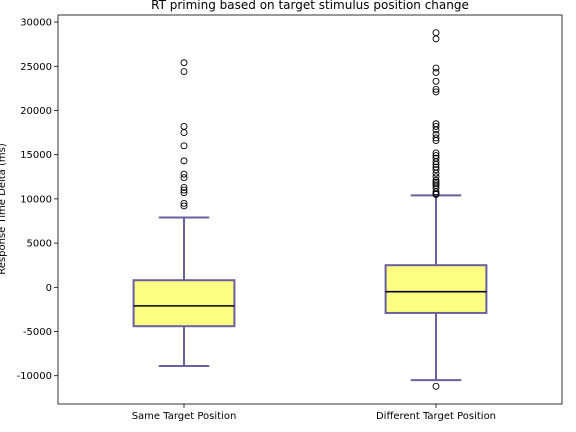 The image size is (576, 432). What do you see at coordinates (36, 23) in the screenshot?
I see `y-tick-label: 30000` at bounding box center [36, 23].